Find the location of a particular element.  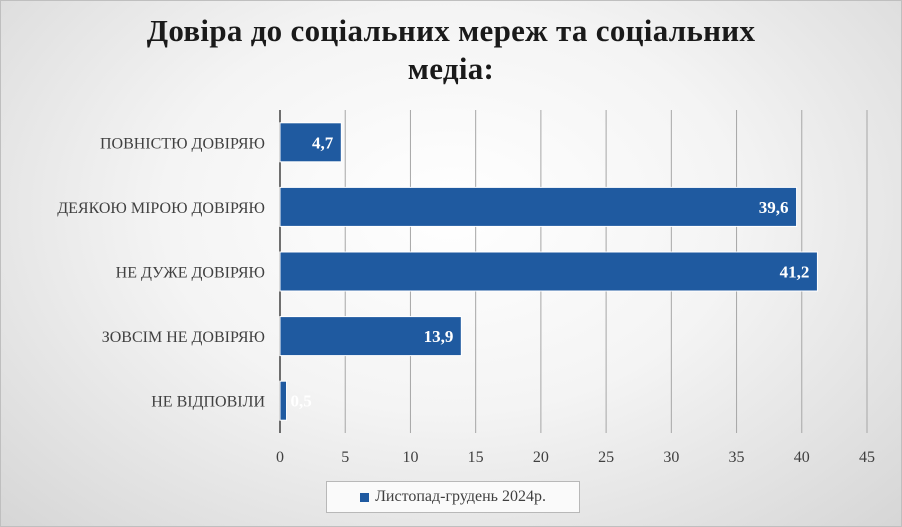

data-label: 4,7 is located at coordinates (323, 142).